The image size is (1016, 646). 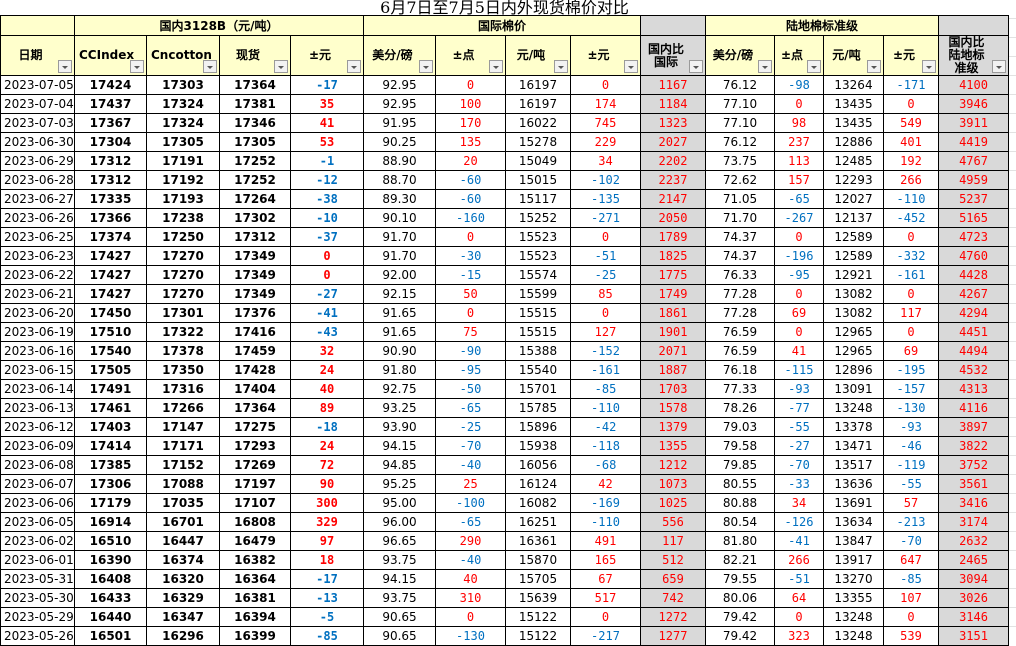 I want to click on table-cell: -157, so click(x=911, y=389).